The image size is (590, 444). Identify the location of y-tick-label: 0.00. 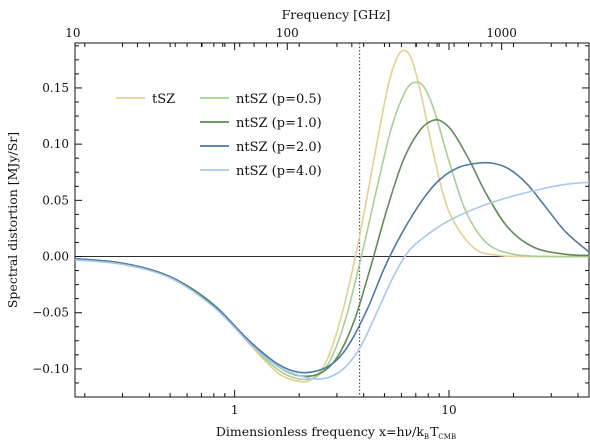
(55, 257).